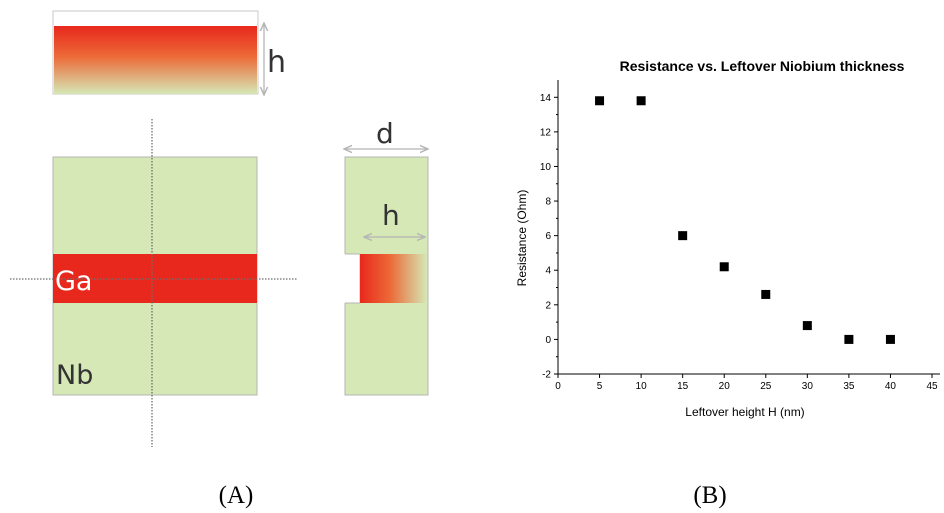  I want to click on side-width-label: d, so click(385, 133).